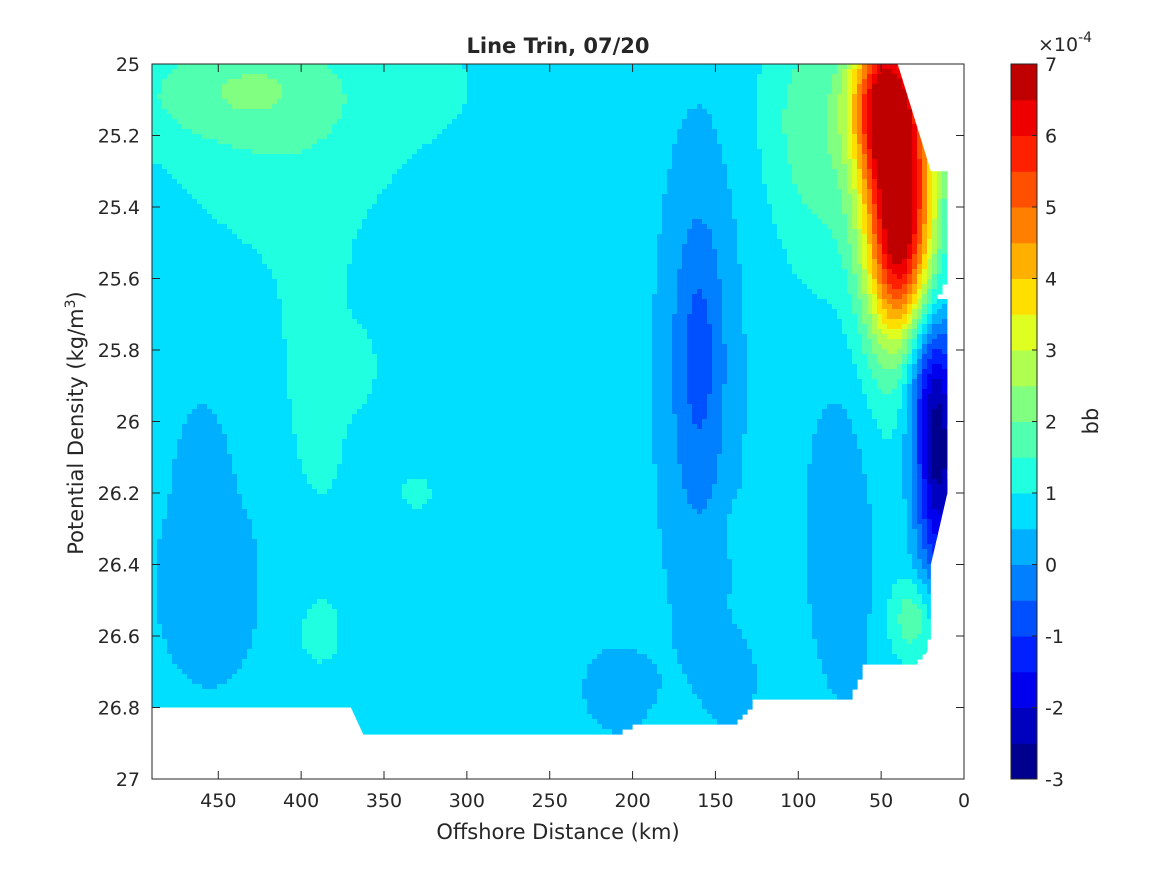 The image size is (1167, 875). I want to click on x-tick-label-1: 400, so click(301, 801).